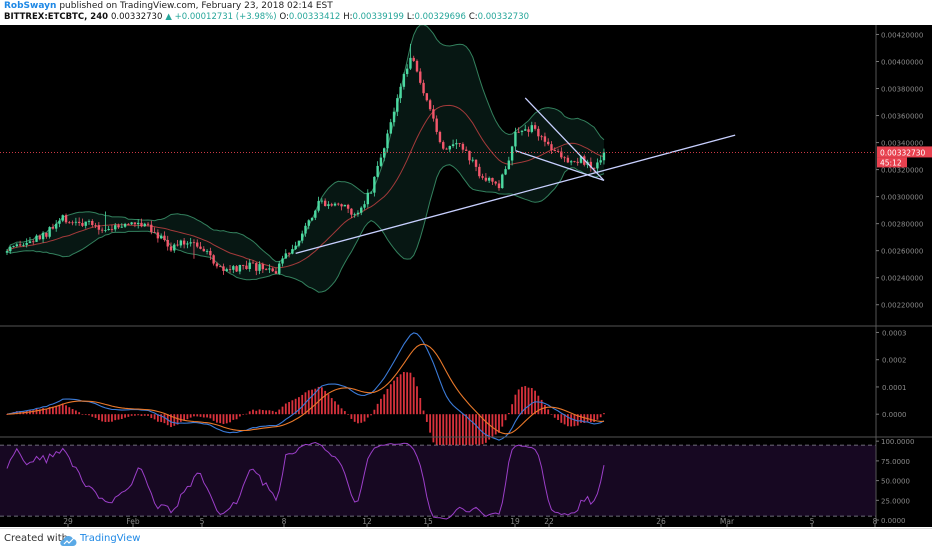 Image resolution: width=932 pixels, height=551 pixels. I want to click on tradingview-brand: TradingView, so click(110, 538).